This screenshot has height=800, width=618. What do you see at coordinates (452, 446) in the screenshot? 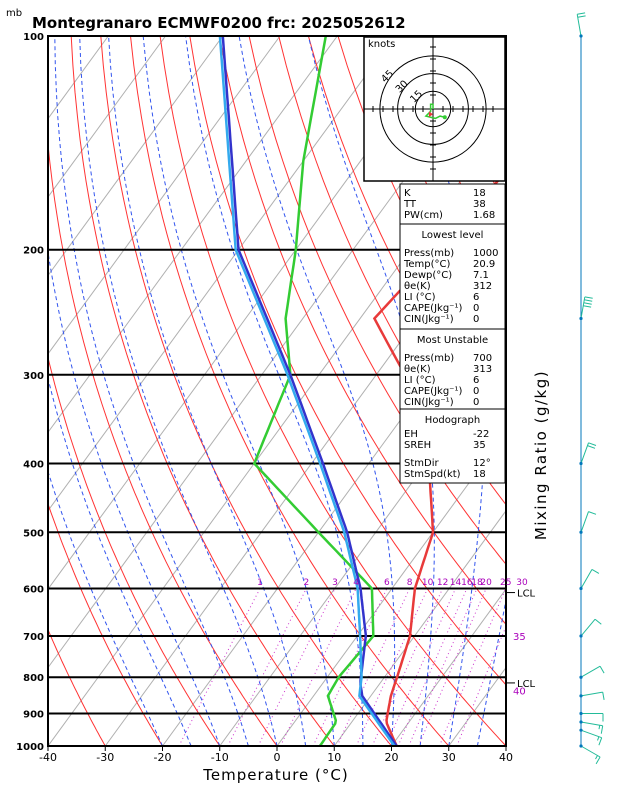
I see `hodograph-stats-box` at bounding box center [452, 446].